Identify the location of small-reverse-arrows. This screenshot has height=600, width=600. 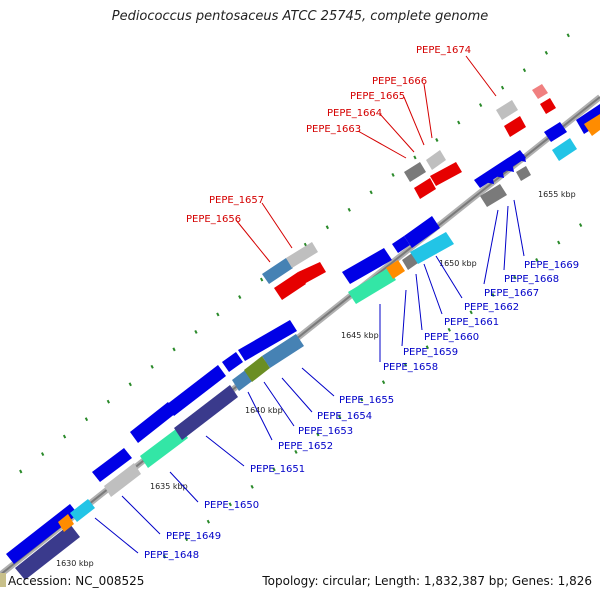
(505, 169).